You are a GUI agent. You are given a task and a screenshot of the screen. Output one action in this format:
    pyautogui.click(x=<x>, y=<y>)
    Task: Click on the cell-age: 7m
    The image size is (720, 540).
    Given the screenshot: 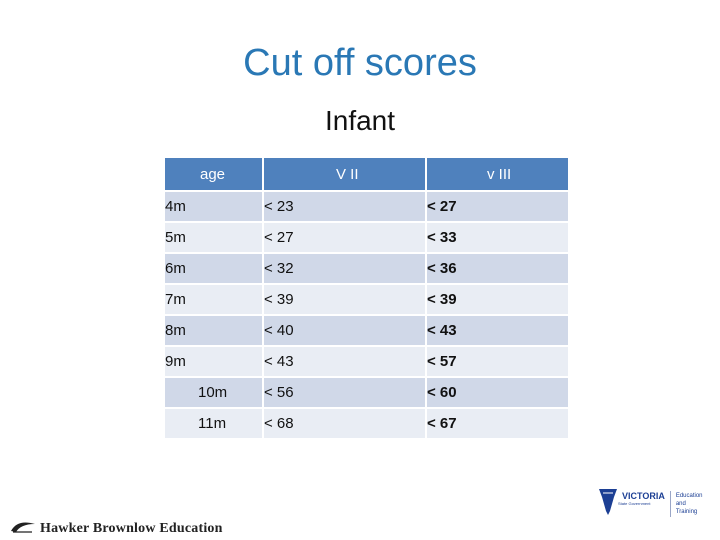 What is the action you would take?
    pyautogui.click(x=213, y=299)
    